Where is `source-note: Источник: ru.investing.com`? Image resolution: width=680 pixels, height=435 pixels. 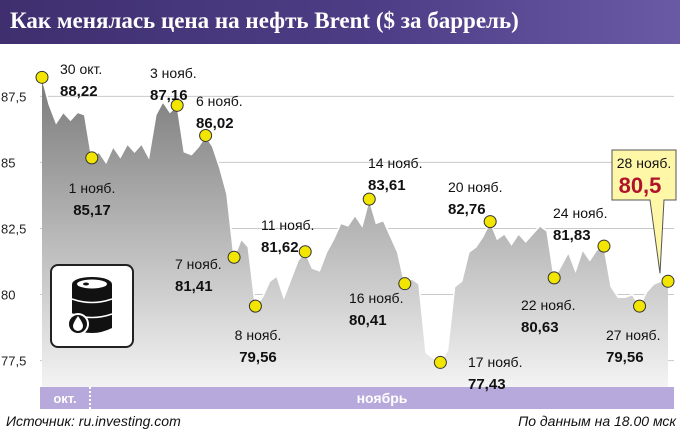
source-note: Источник: ru.investing.com is located at coordinates (93, 421).